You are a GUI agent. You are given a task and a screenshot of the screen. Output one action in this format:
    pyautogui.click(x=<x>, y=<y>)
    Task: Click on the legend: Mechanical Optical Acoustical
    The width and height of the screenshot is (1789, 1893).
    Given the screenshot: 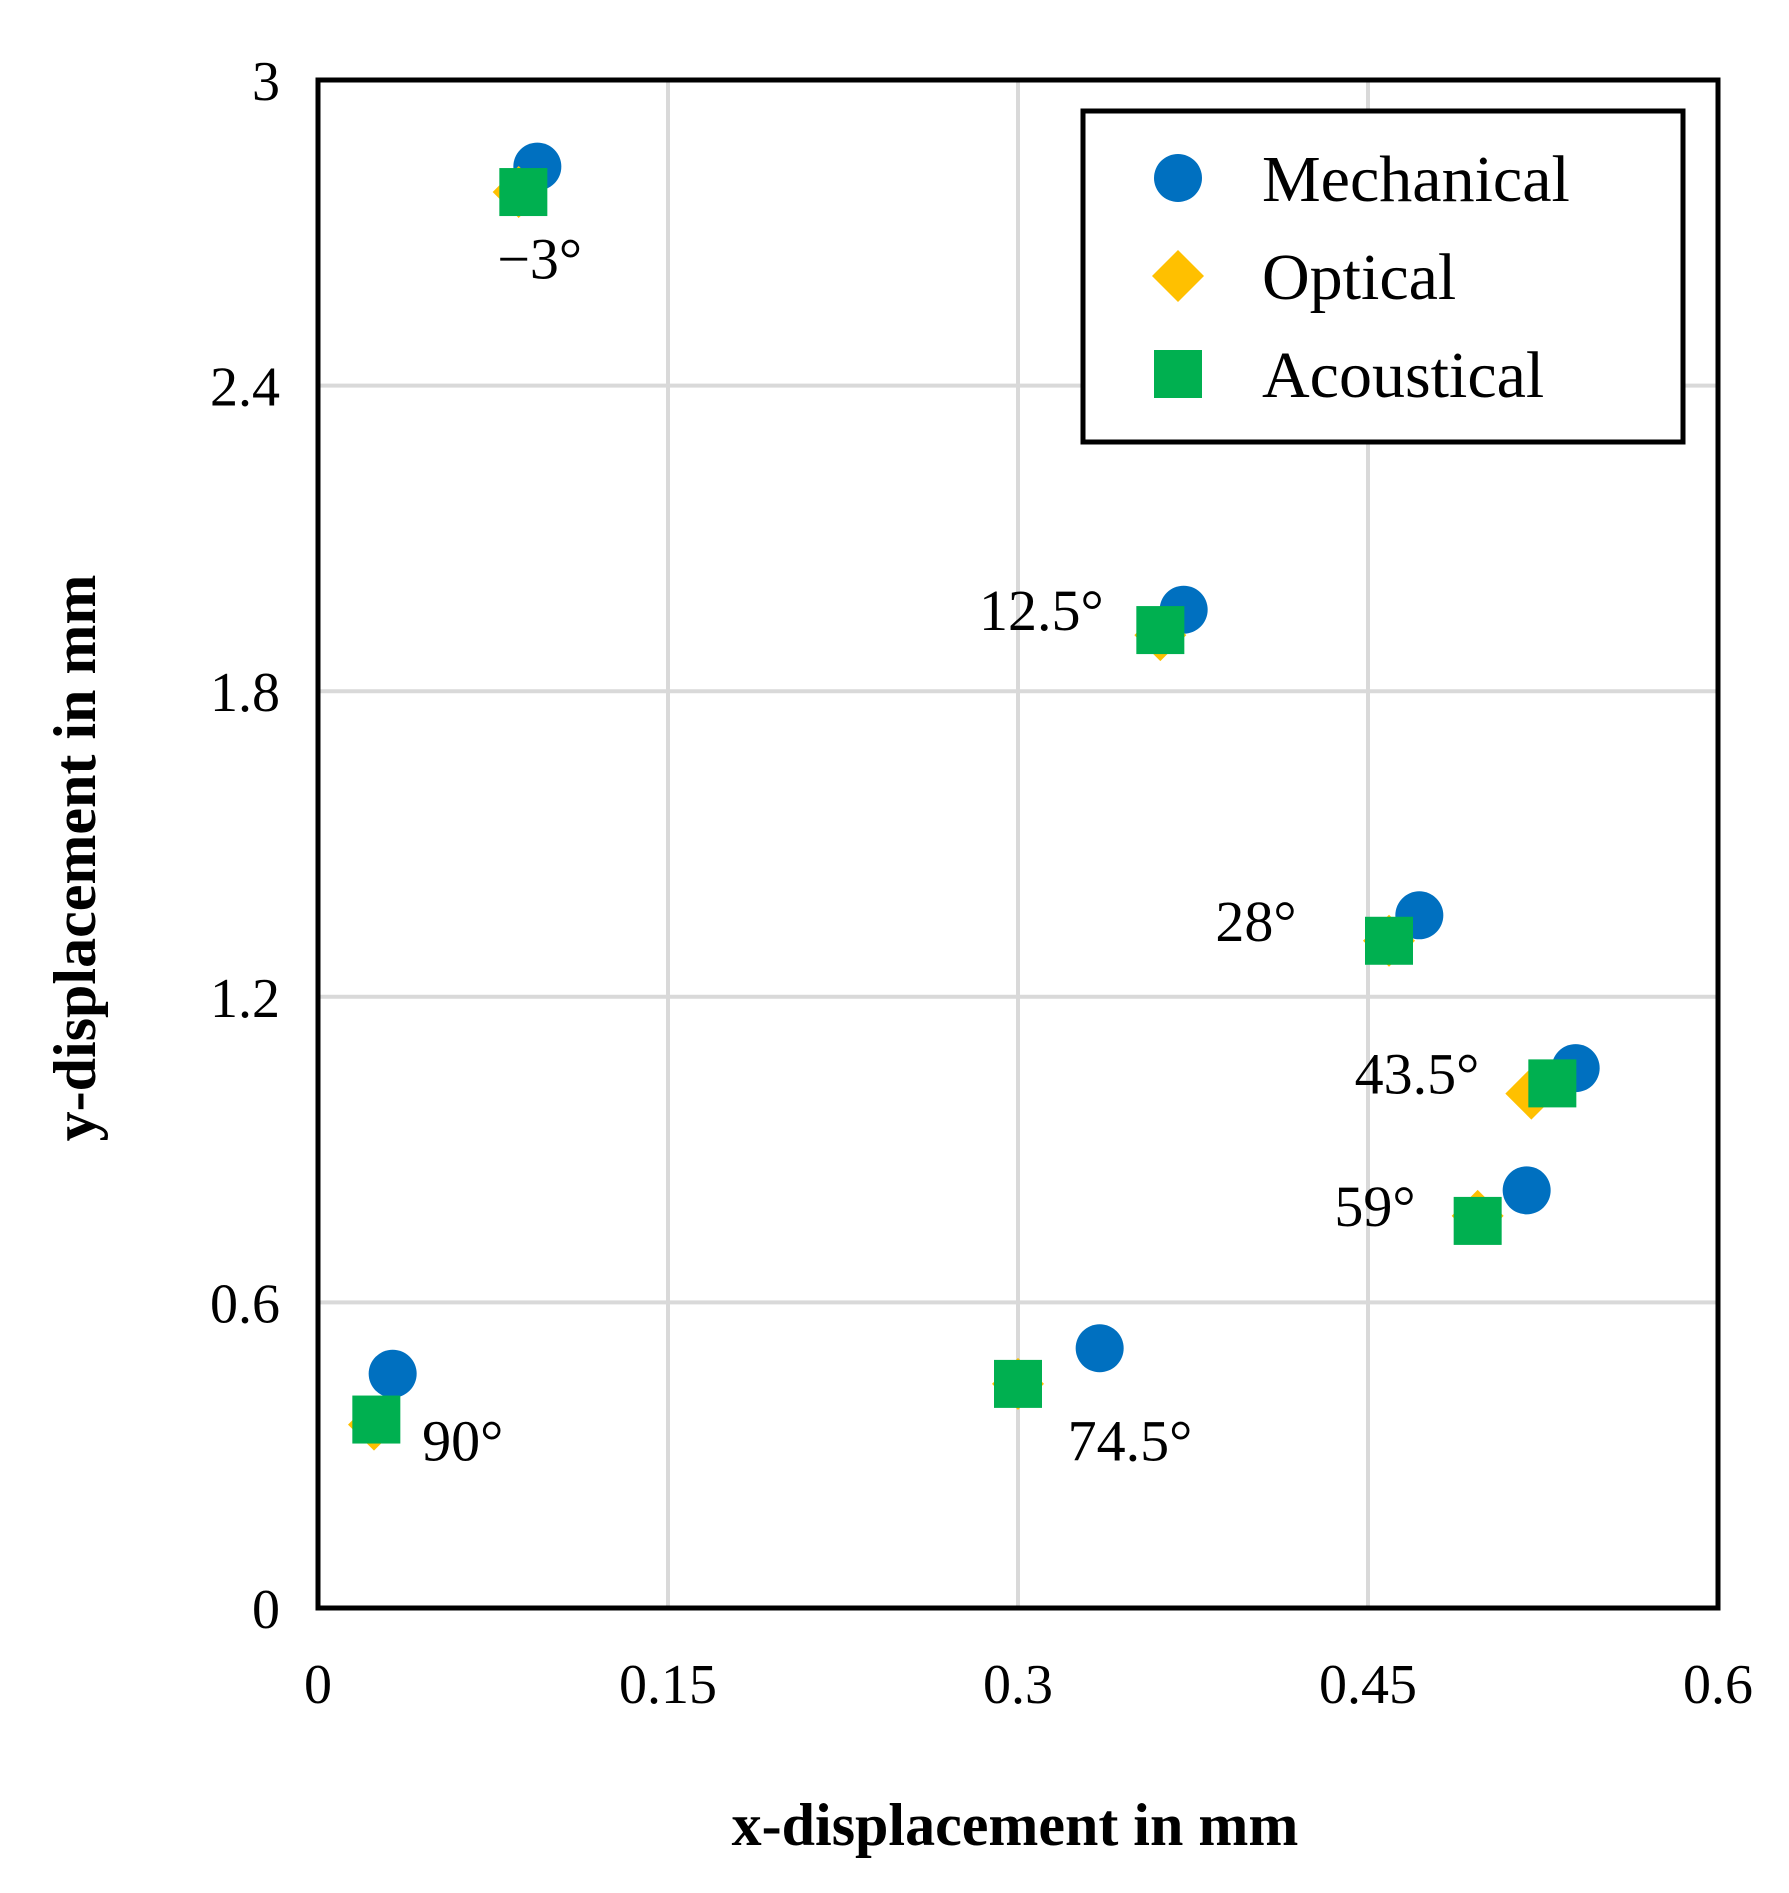 What is the action you would take?
    pyautogui.click(x=1383, y=276)
    